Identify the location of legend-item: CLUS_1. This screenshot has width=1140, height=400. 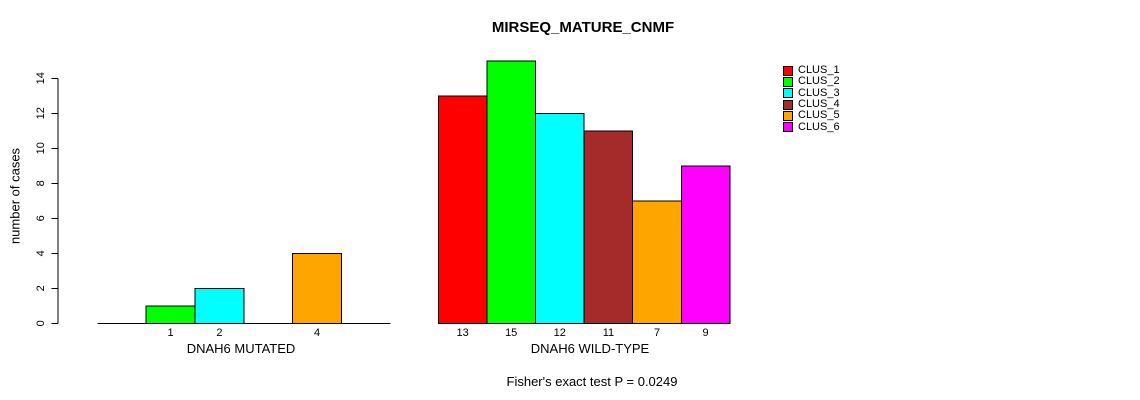
(811, 70).